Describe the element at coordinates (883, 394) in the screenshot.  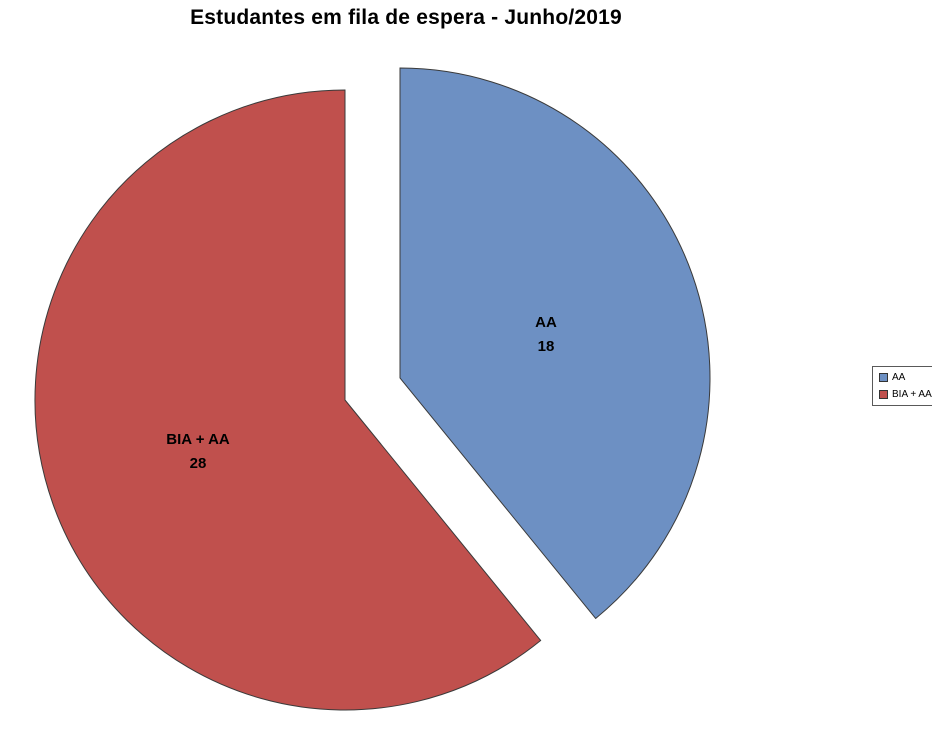
I see `legend-swatch-bia-aa-icon` at that location.